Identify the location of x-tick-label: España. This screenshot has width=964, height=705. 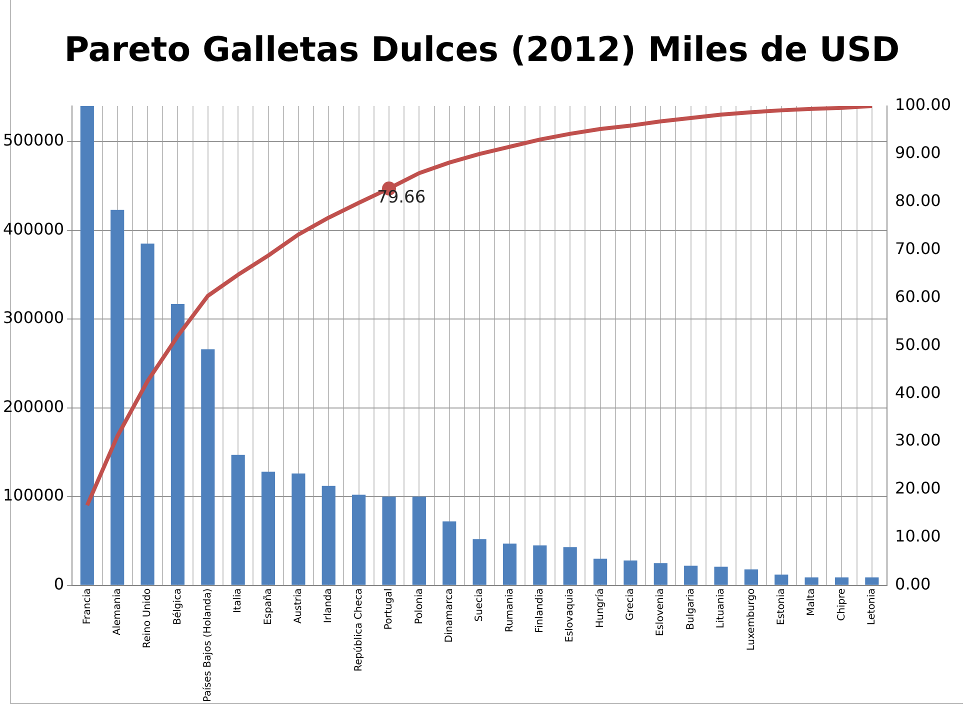
(268, 606).